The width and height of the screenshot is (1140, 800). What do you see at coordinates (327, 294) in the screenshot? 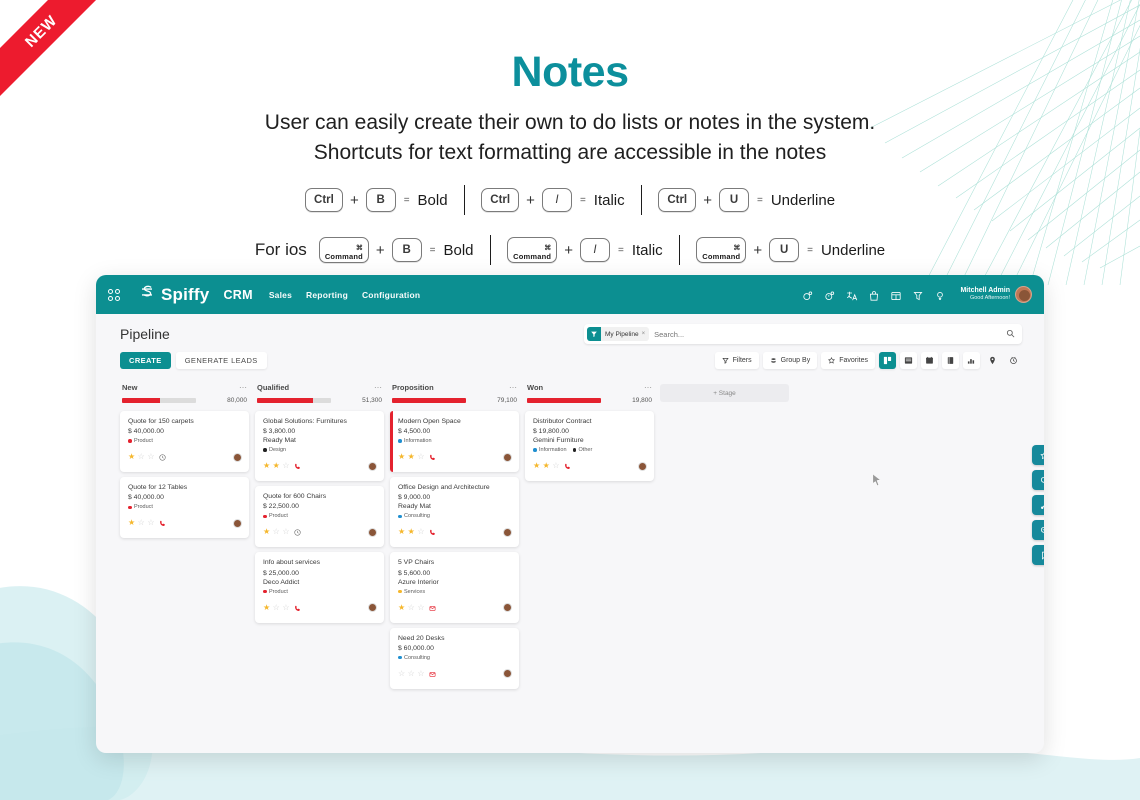
I see `menu-item-reporting: Reporting` at bounding box center [327, 294].